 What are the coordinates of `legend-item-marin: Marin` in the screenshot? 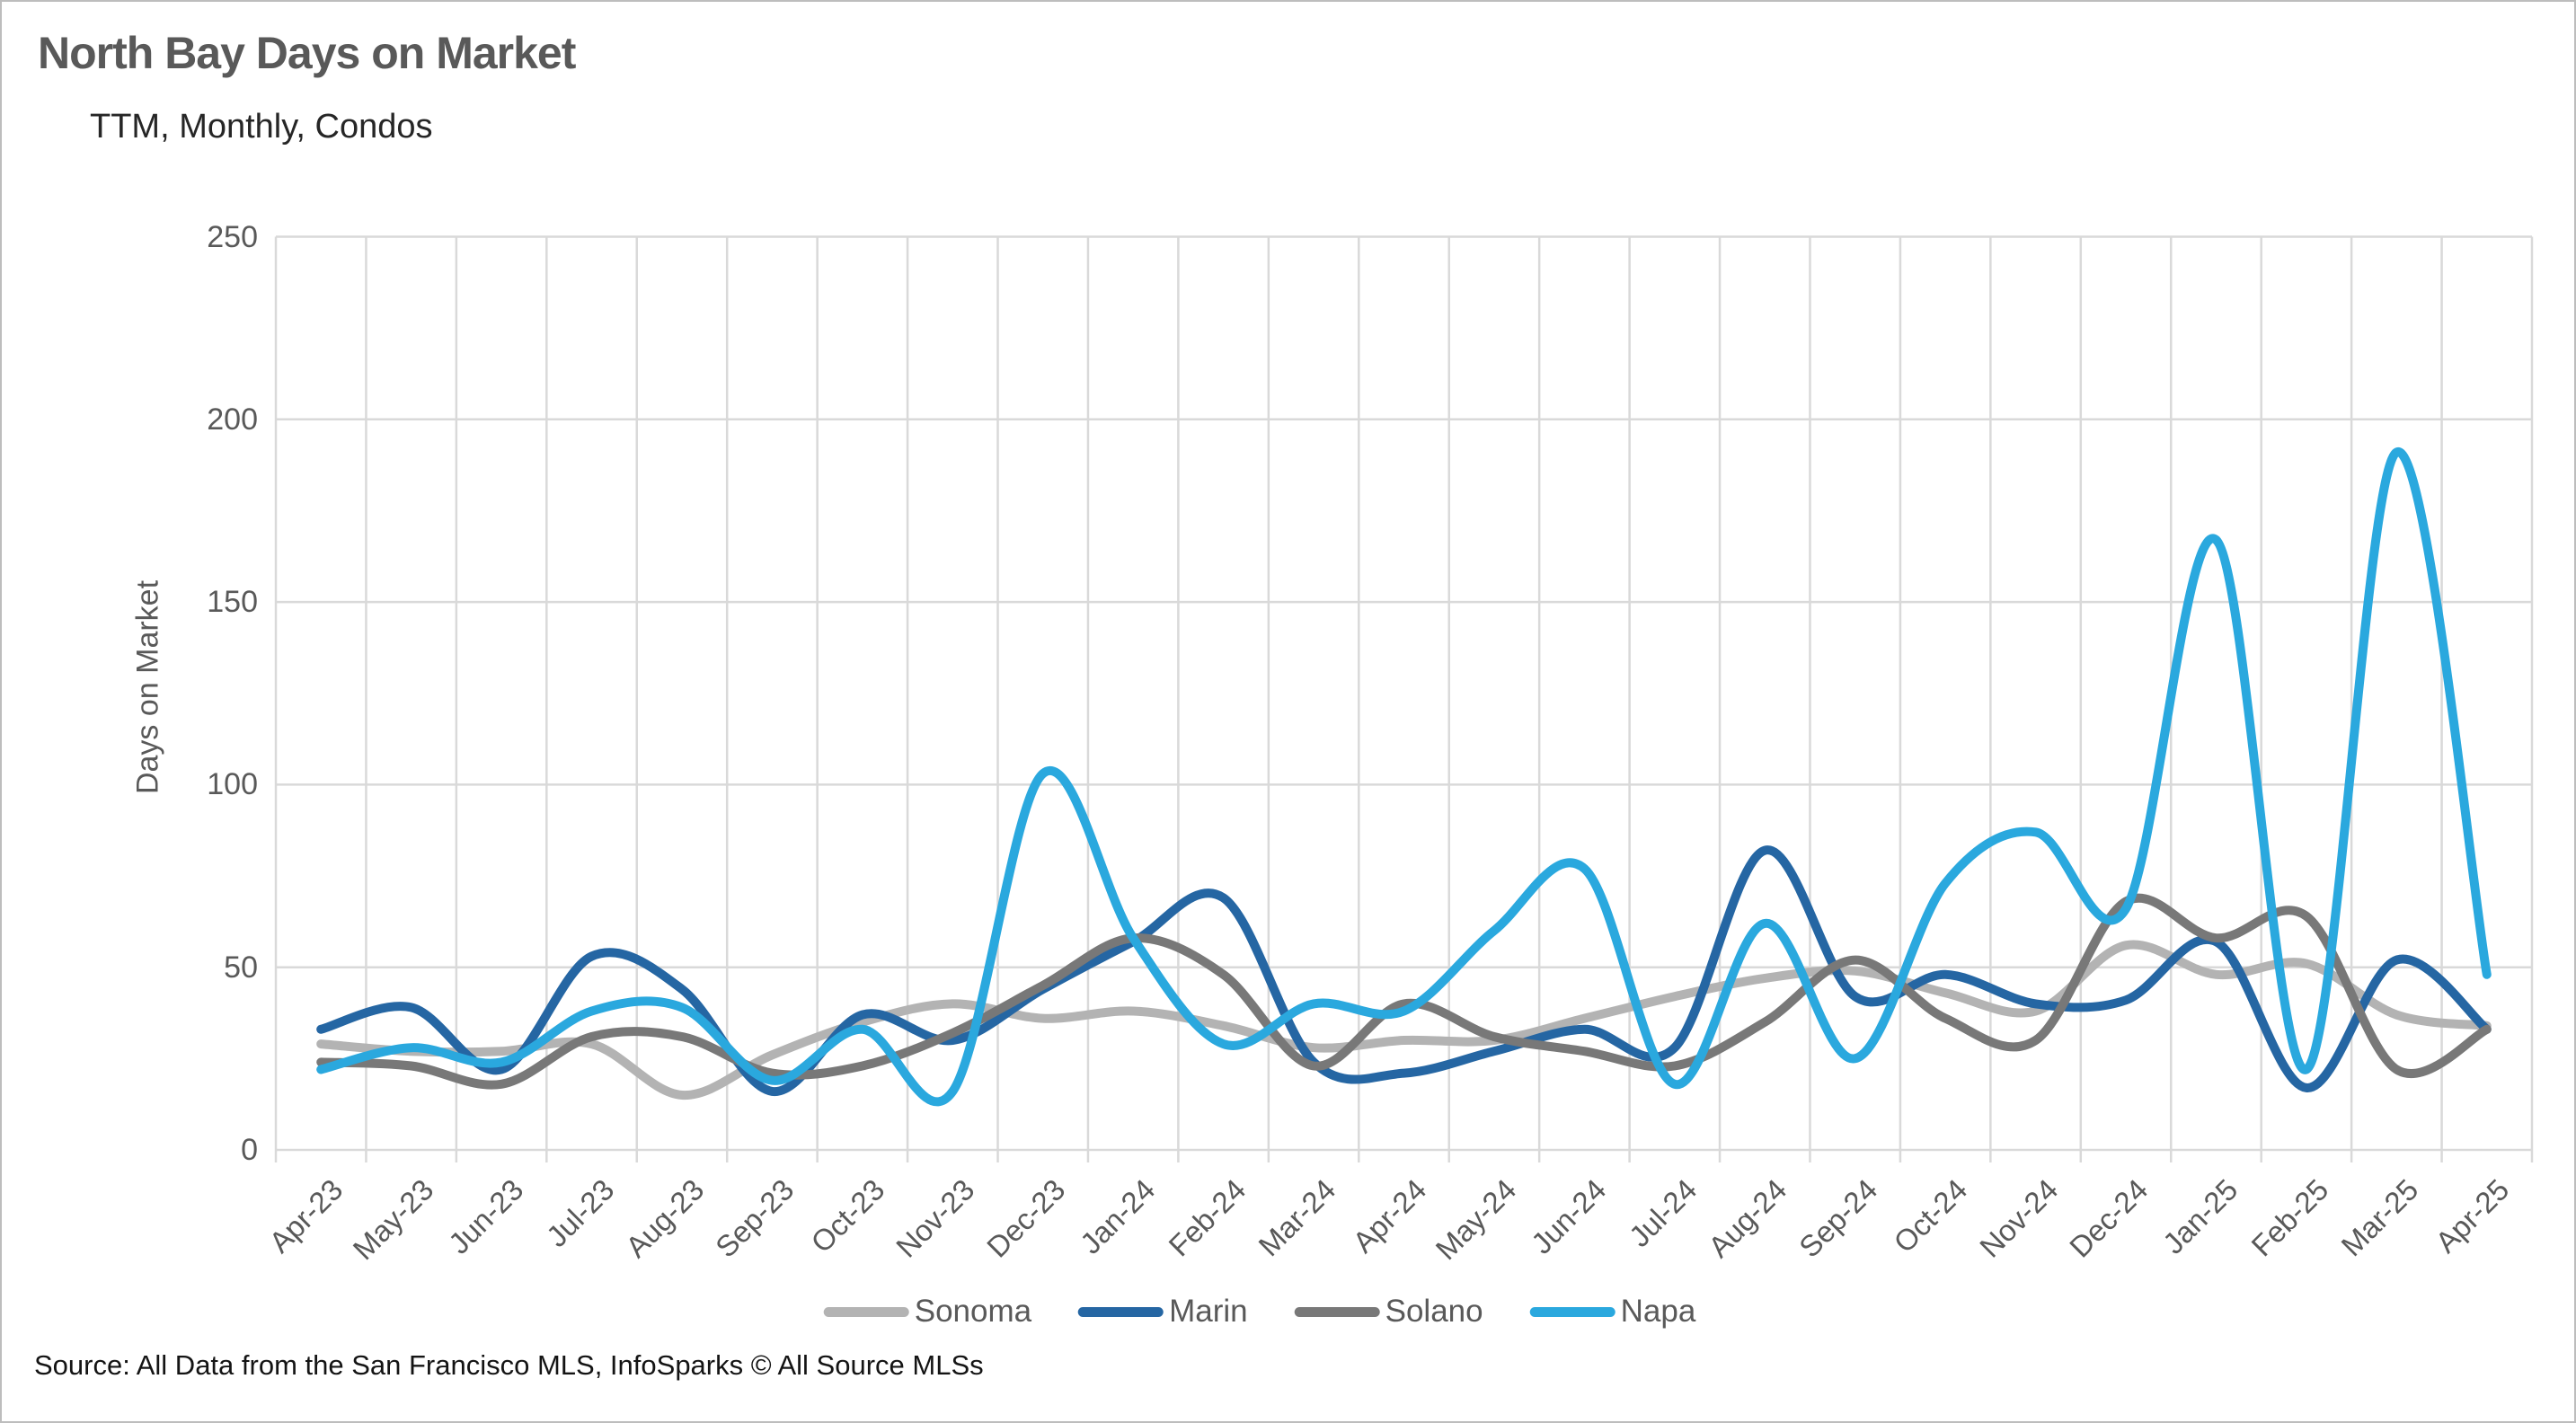 It's located at (1163, 1312).